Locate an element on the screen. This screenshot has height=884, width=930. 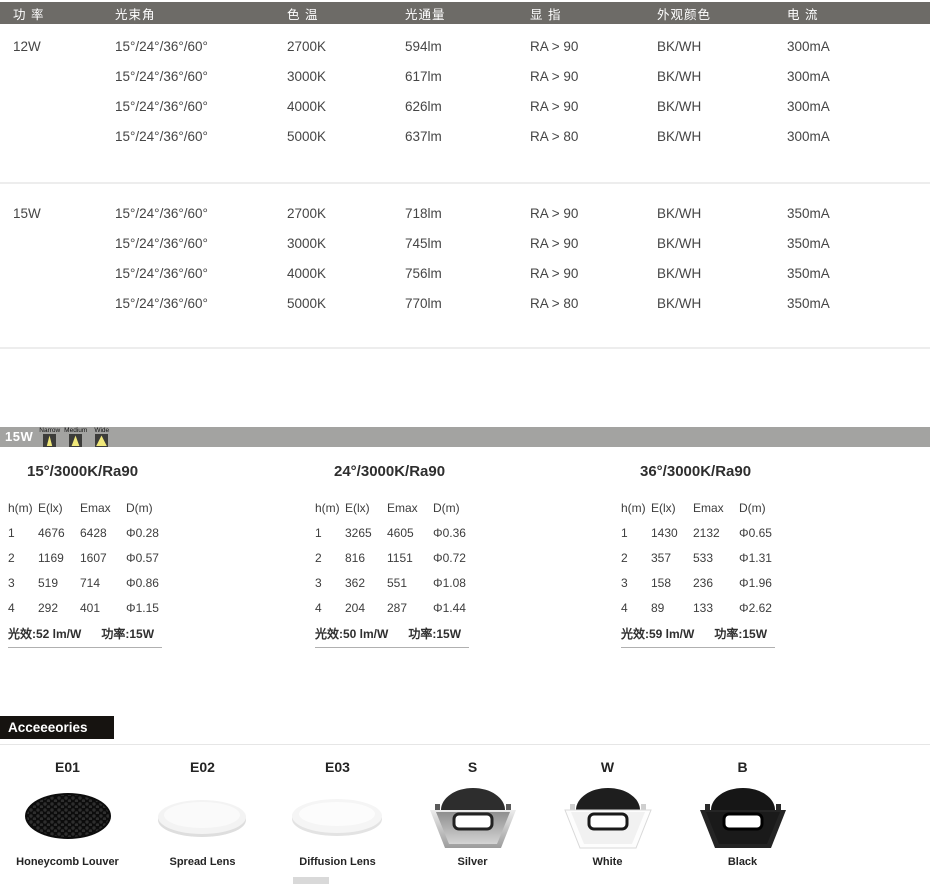
col-header-current: 电 流 is located at coordinates (803, 14).